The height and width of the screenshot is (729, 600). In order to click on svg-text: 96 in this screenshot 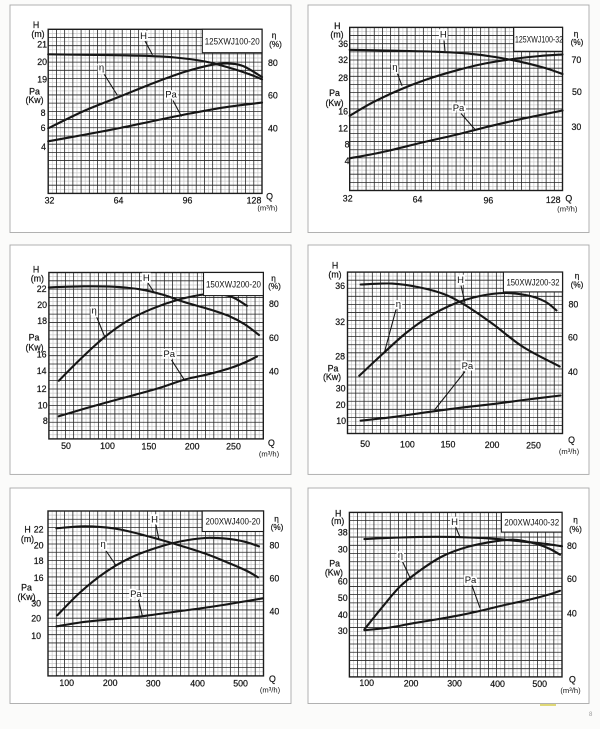, I will do `click(489, 200)`.